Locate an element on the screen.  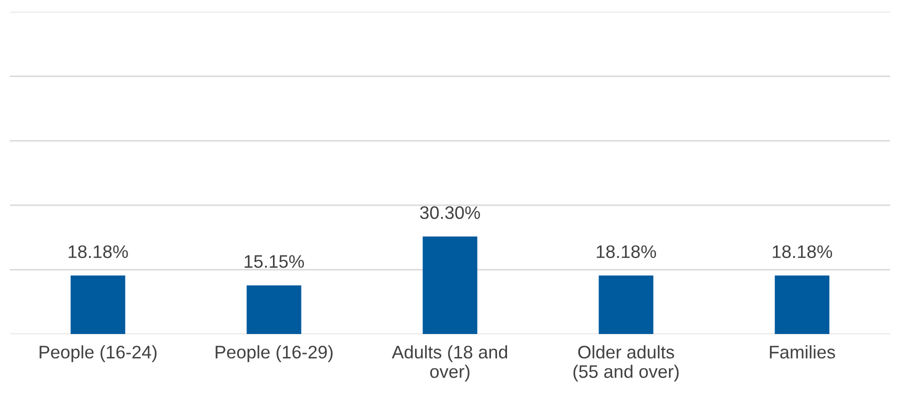
x-tick-label: Older adults (55 and over) is located at coordinates (626, 363).